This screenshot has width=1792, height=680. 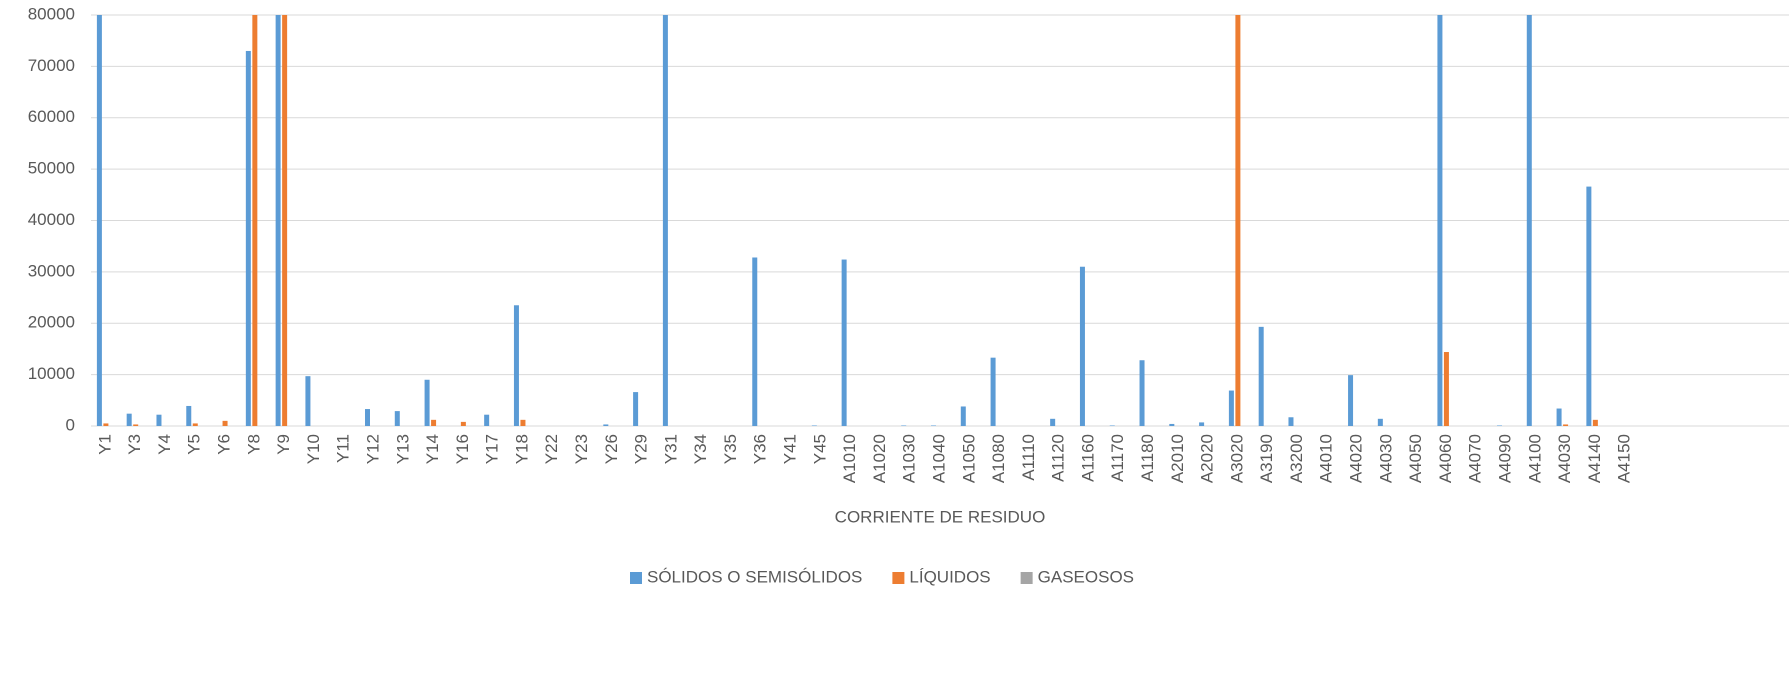 What do you see at coordinates (790, 449) in the screenshot?
I see `x-tick-label: Y41` at bounding box center [790, 449].